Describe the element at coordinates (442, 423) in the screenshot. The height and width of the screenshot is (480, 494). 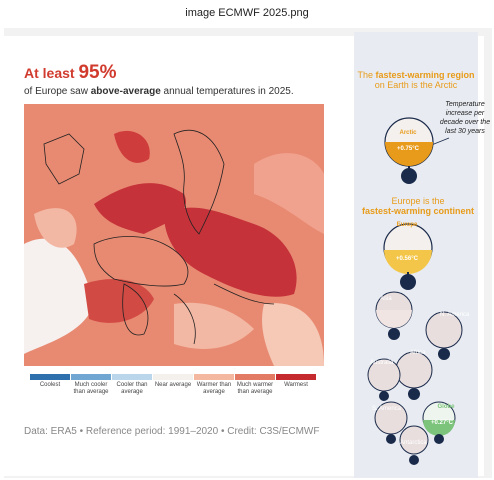
I see `globe-value: +0.27°C` at that location.